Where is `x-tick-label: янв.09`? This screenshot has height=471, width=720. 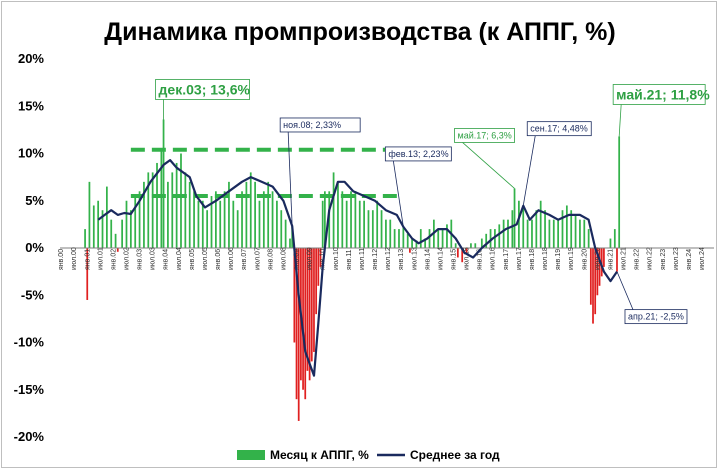
x-tick-label: янв.09 is located at coordinates (297, 259).